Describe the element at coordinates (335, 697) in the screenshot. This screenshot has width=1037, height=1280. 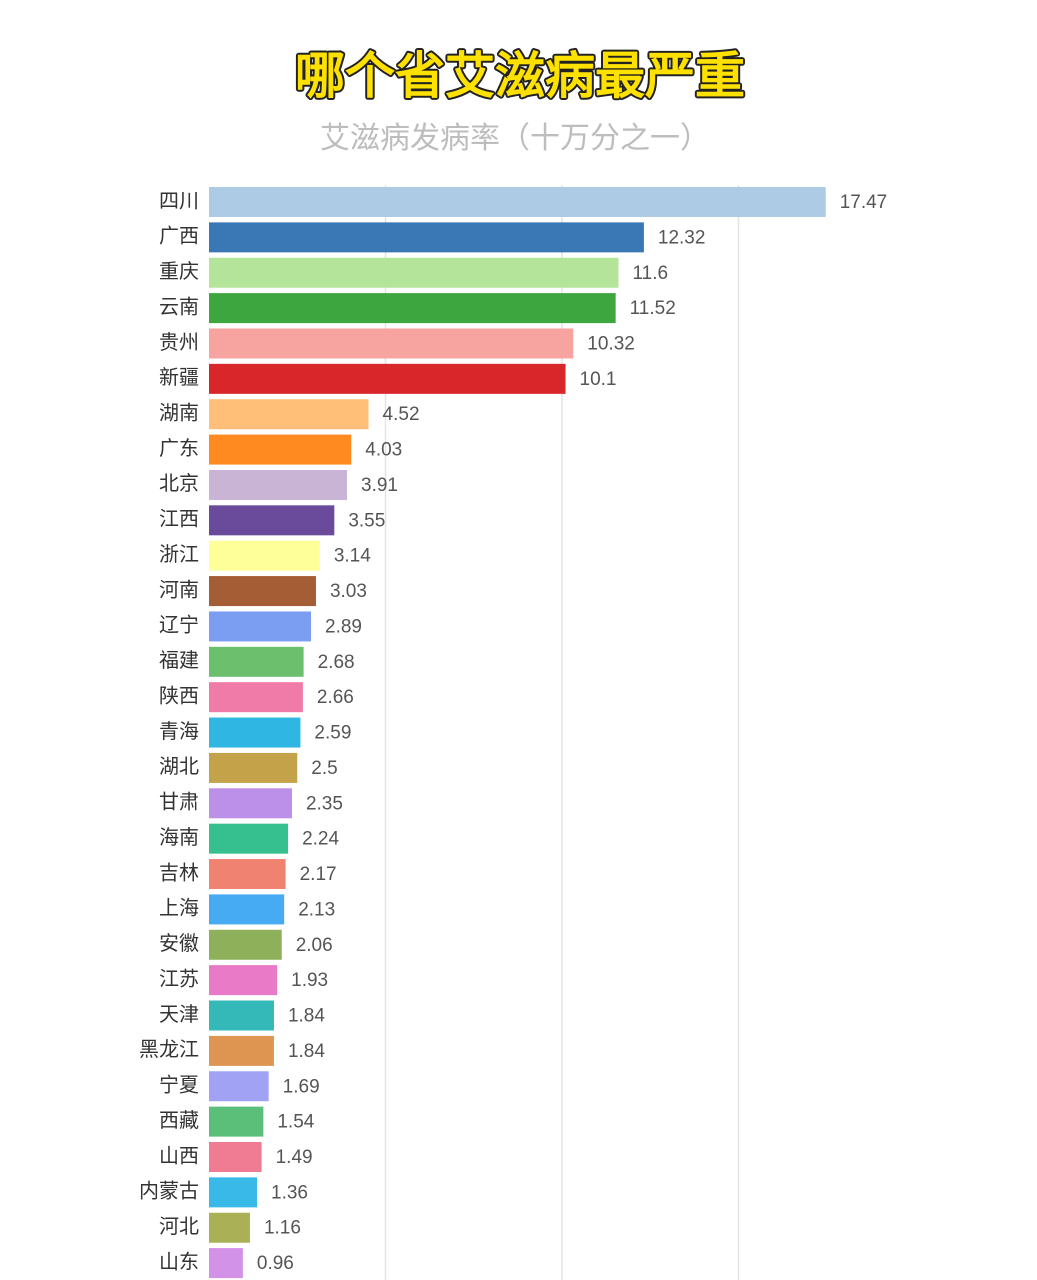
I see `value-label: 2.66` at that location.